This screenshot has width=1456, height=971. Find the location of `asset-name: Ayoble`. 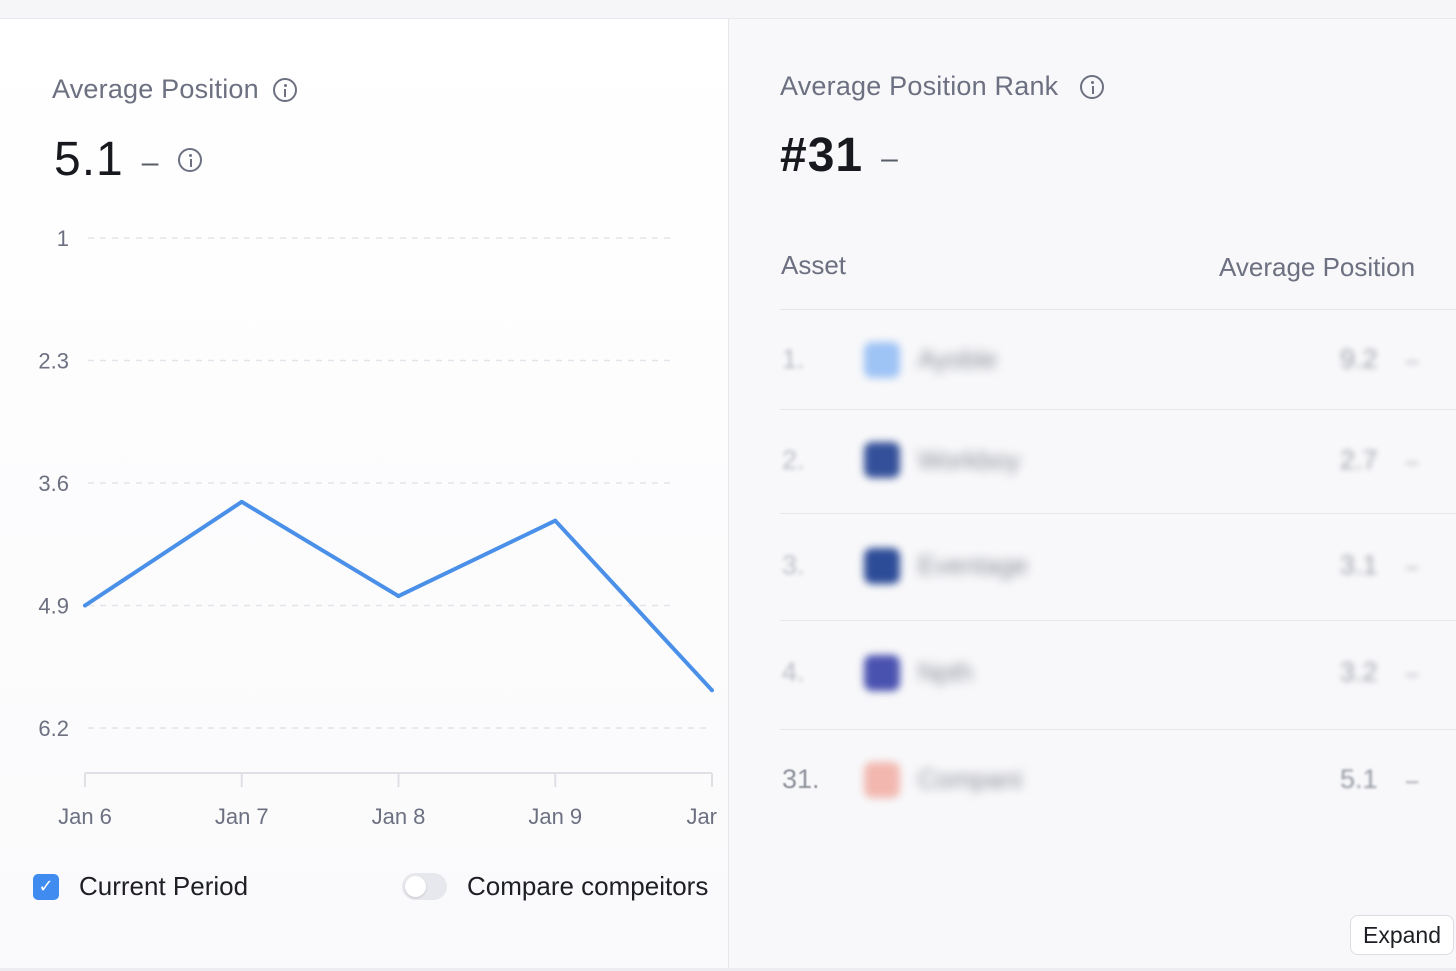

asset-name: Ayoble is located at coordinates (958, 359).